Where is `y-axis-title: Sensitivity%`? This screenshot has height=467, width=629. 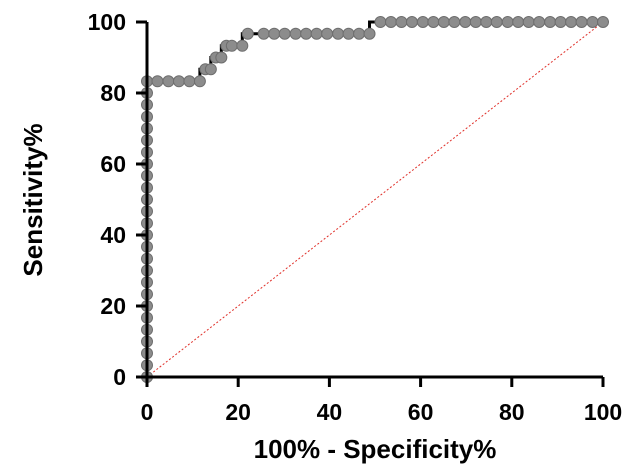 y-axis-title: Sensitivity% is located at coordinates (33, 199).